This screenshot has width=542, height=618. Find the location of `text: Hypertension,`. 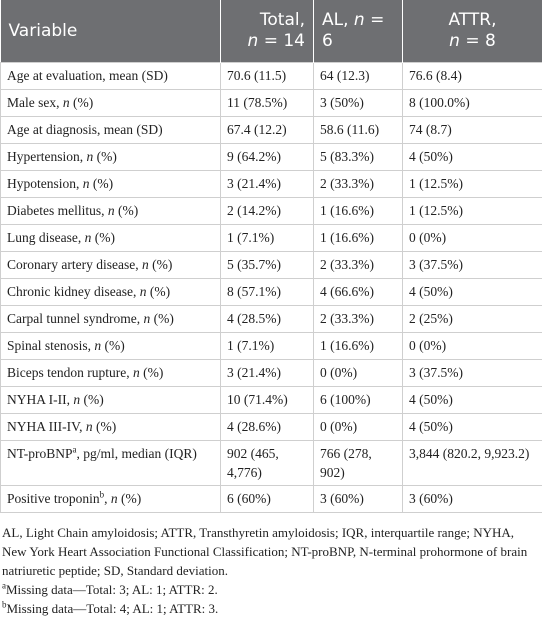

text: Hypertension, is located at coordinates (46, 156).